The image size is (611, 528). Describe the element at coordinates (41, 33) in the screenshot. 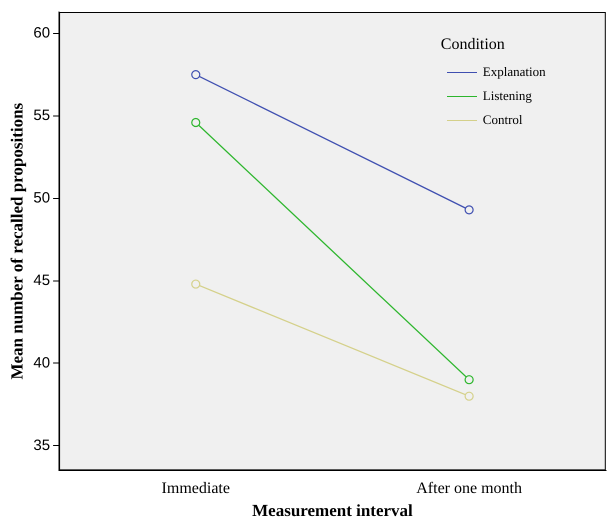

I see `y-tick-label: 60` at that location.